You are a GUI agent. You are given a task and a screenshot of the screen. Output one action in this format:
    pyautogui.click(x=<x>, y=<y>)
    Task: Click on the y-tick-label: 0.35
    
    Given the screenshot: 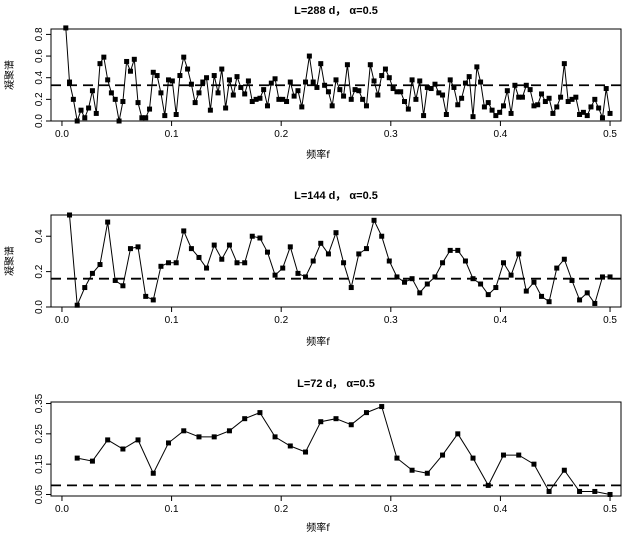 What is the action you would take?
    pyautogui.click(x=39, y=403)
    